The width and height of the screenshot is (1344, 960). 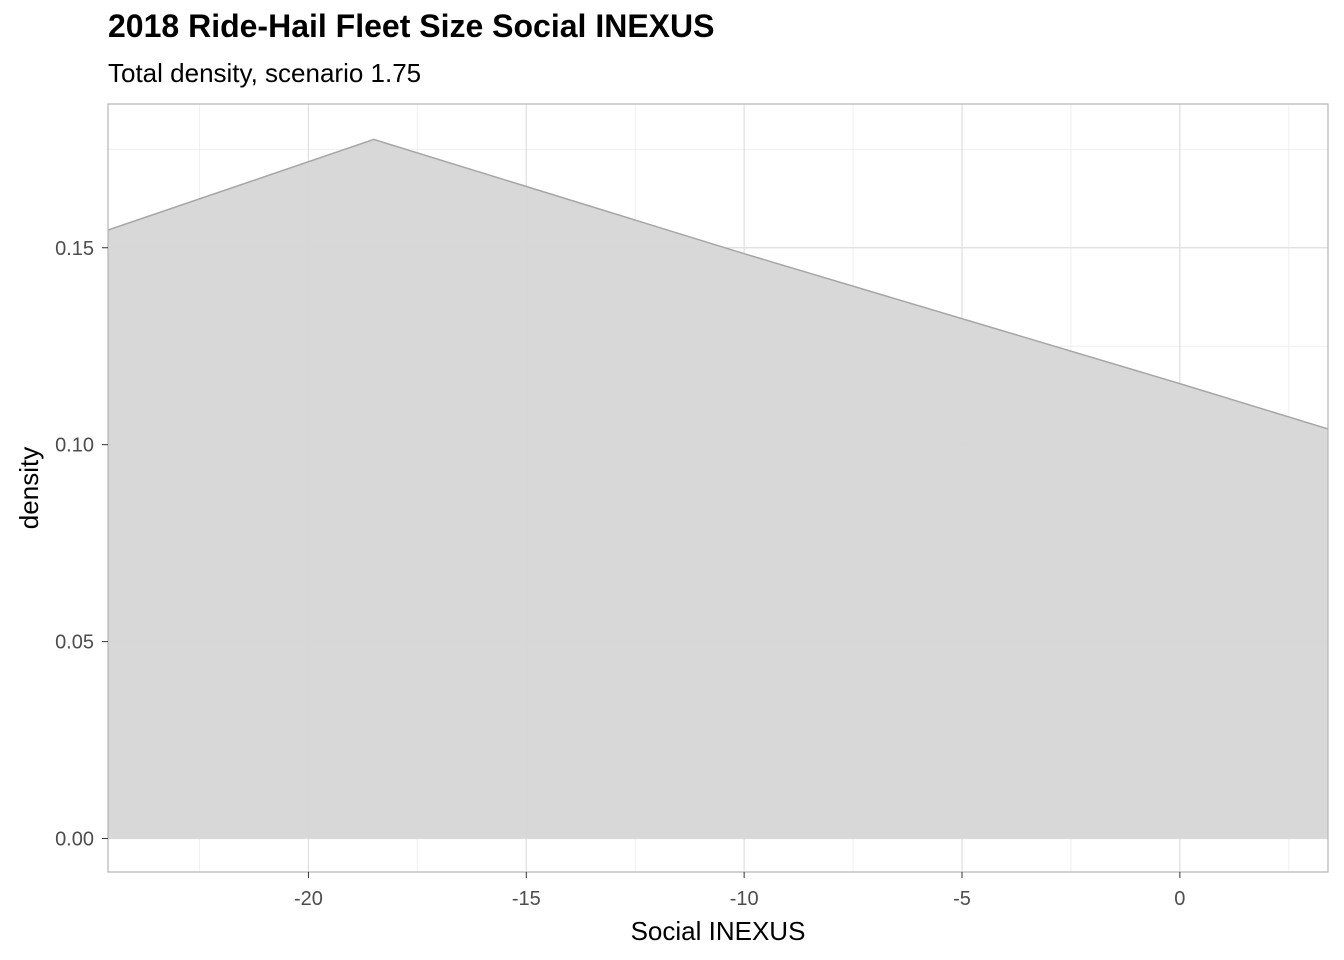 I want to click on chart-title: 2018 Ride-Hail Fleet Size Social INEXUS, so click(x=411, y=26).